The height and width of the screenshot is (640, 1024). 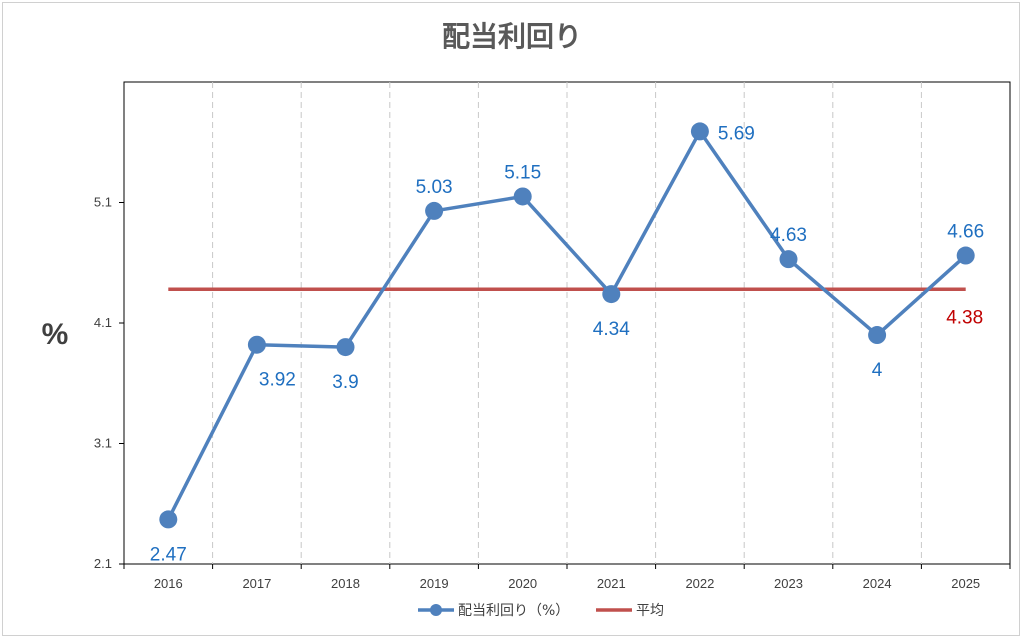 I want to click on yield-data-label: 3.9, so click(x=345, y=382).